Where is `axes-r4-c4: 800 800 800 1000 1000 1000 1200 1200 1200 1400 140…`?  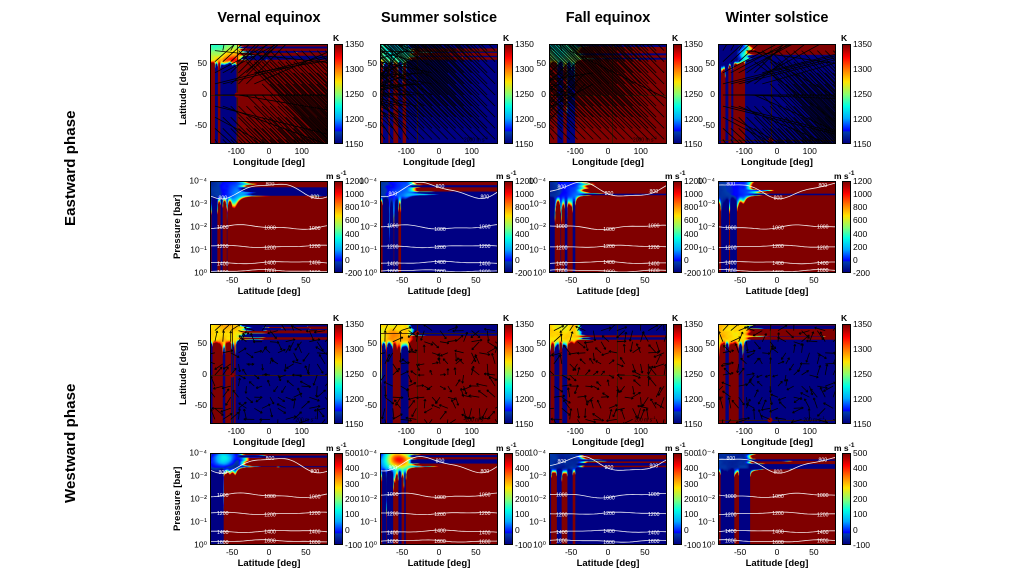 axes-r4-c4: 800 800 800 1000 1000 1000 1200 1200 1200 1400 140… is located at coordinates (777, 499).